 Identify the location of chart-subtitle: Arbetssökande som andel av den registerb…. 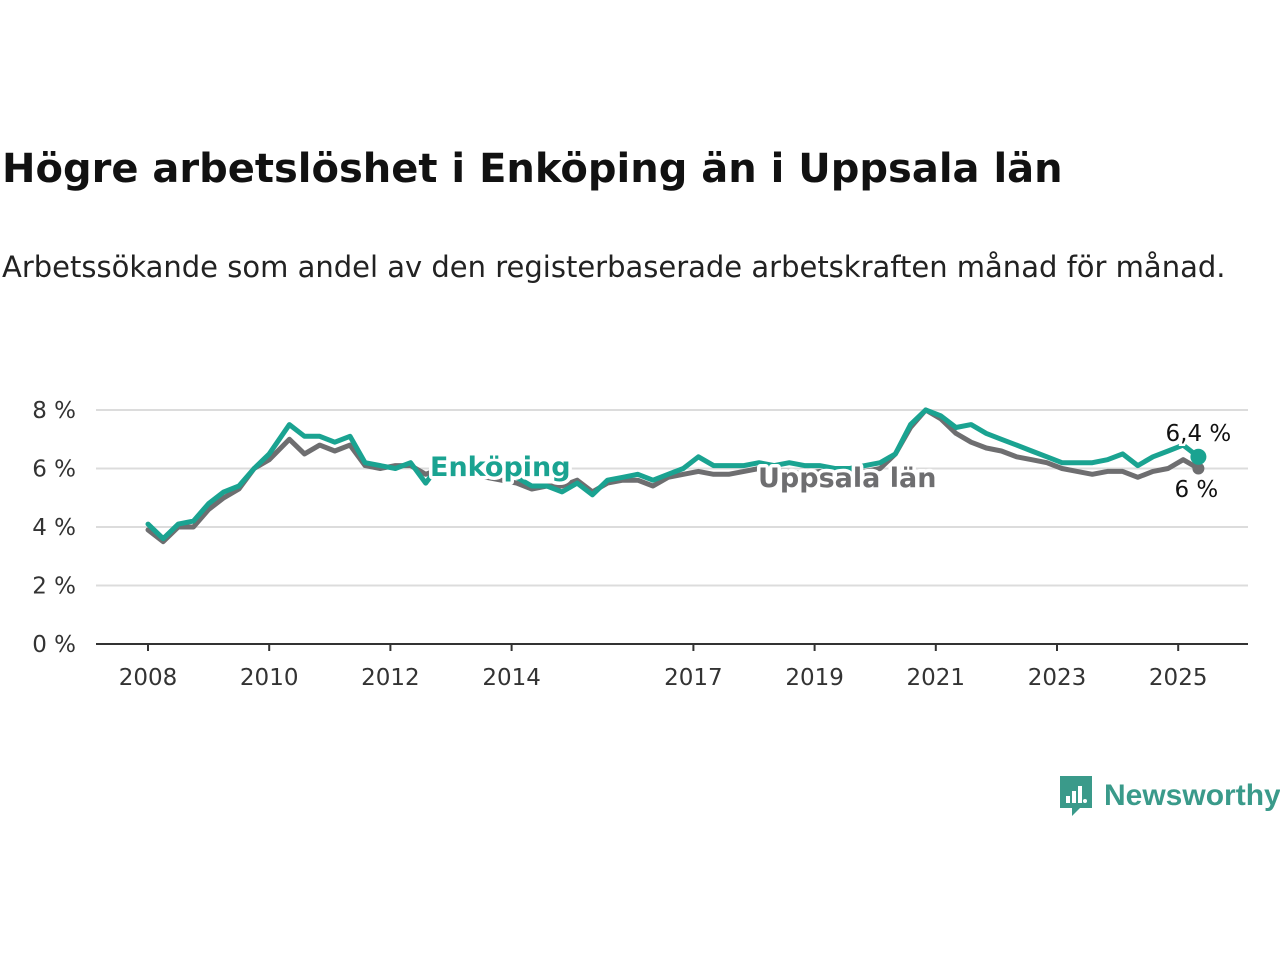
(614, 267).